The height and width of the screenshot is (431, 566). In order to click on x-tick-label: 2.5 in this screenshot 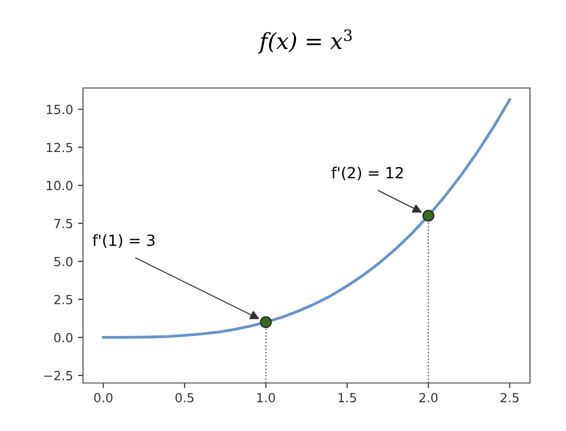, I will do `click(509, 397)`.